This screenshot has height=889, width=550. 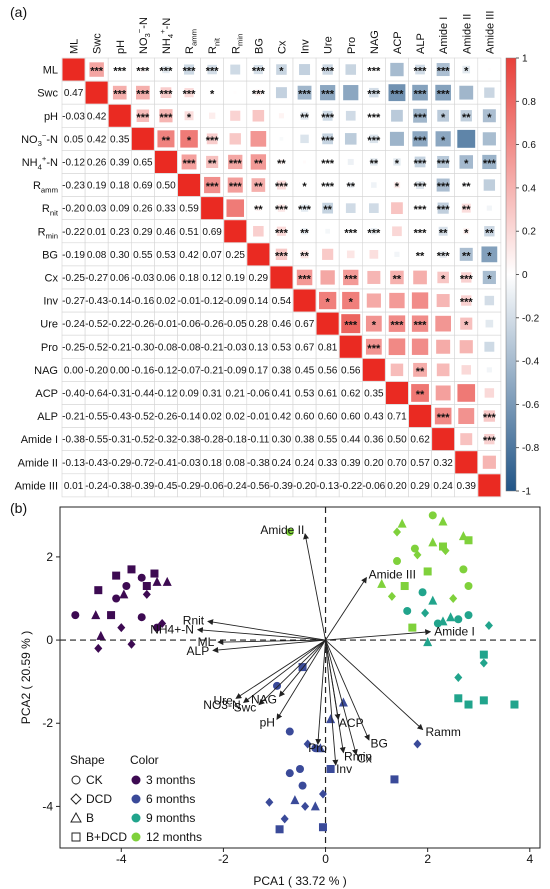 I want to click on row-label: NH4+-N, so click(x=40, y=162).